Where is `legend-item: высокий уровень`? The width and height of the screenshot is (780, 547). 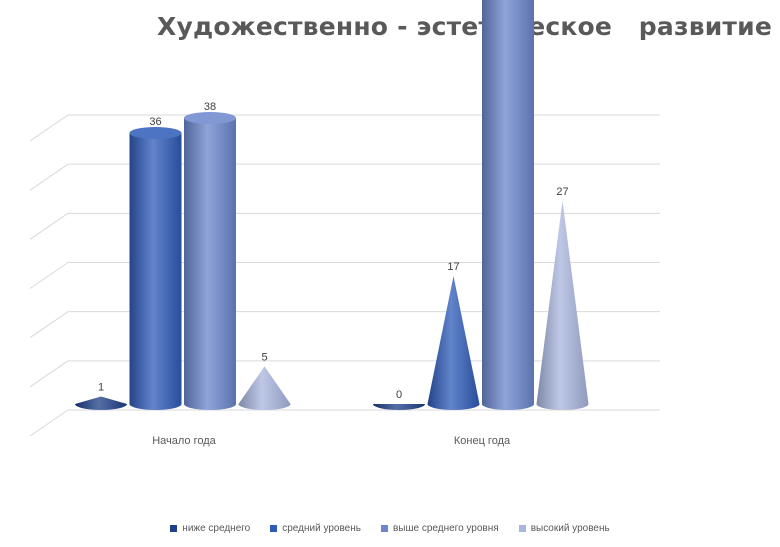
legend-item: высокий уровень is located at coordinates (564, 528).